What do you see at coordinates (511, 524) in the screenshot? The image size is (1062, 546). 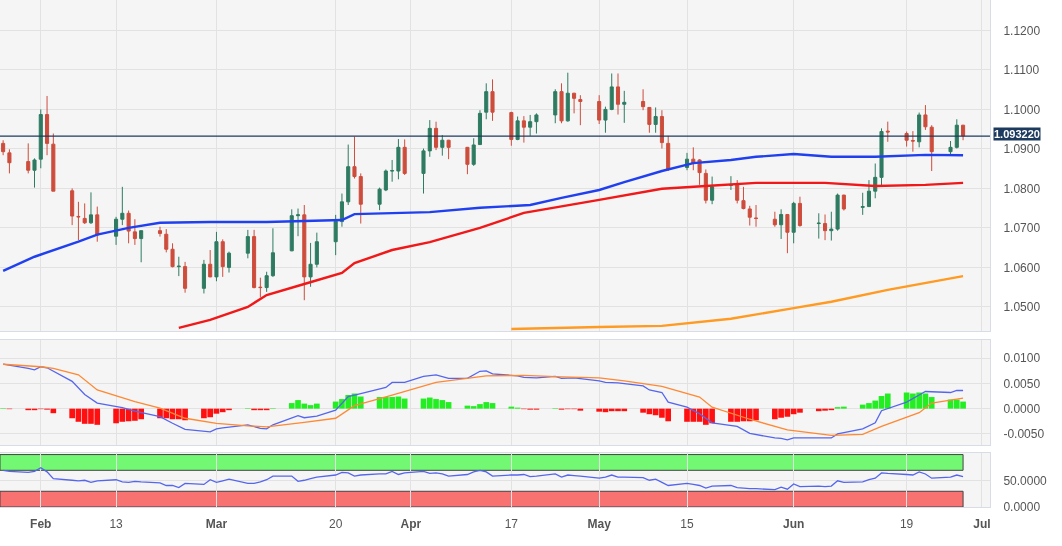 I see `x-tick-label: 17` at bounding box center [511, 524].